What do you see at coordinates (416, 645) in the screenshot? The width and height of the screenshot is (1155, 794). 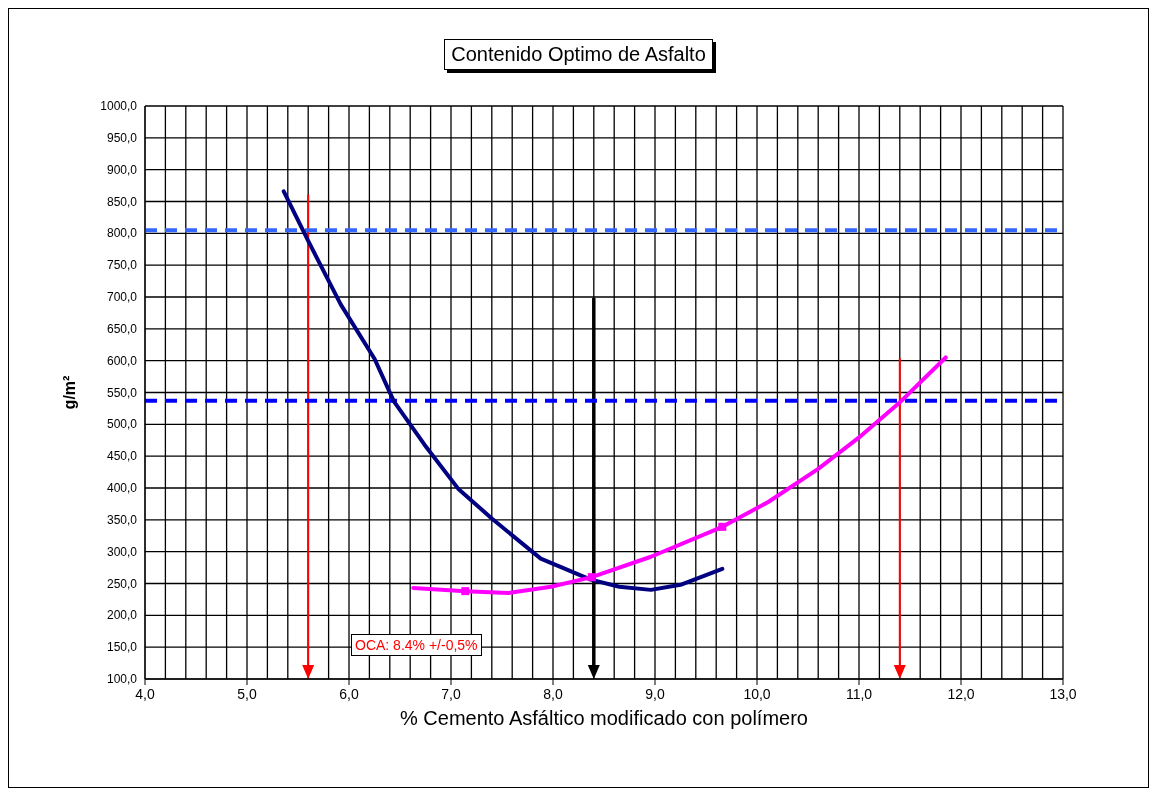 I see `annotation: OCA: 8.4% +/-0,5%` at bounding box center [416, 645].